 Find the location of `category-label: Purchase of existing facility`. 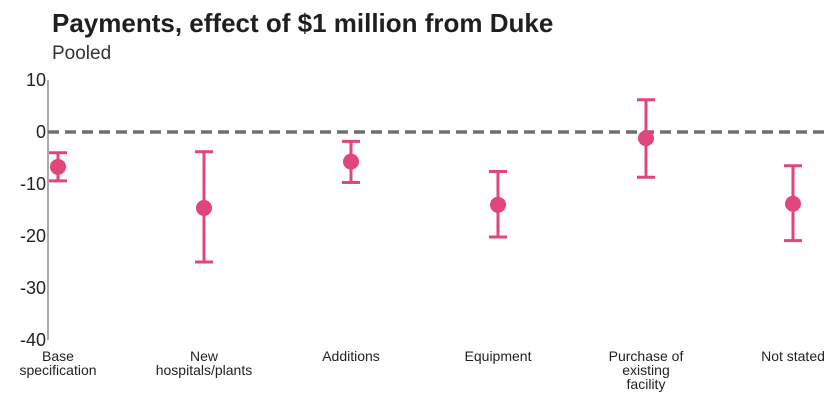

category-label: Purchase of existing facility is located at coordinates (646, 370).